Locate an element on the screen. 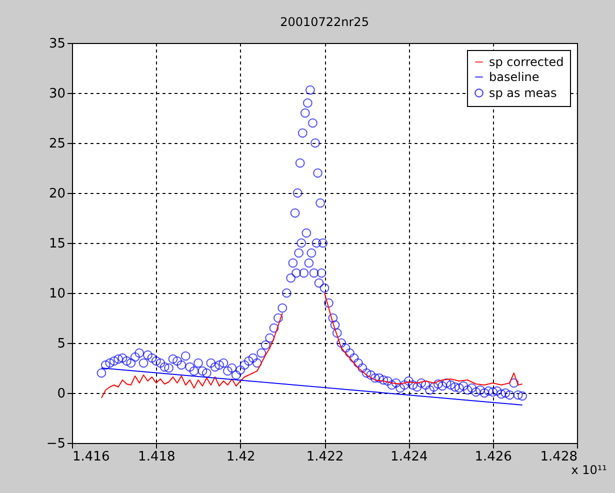 The height and width of the screenshot is (493, 615). legend-label: sp as meas is located at coordinates (523, 93).